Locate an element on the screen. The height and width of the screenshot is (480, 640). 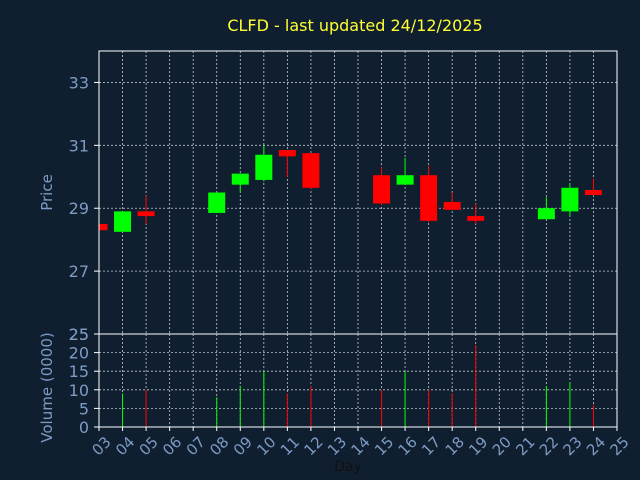
volume-axis-label: Volume (0000) is located at coordinates (47, 387).